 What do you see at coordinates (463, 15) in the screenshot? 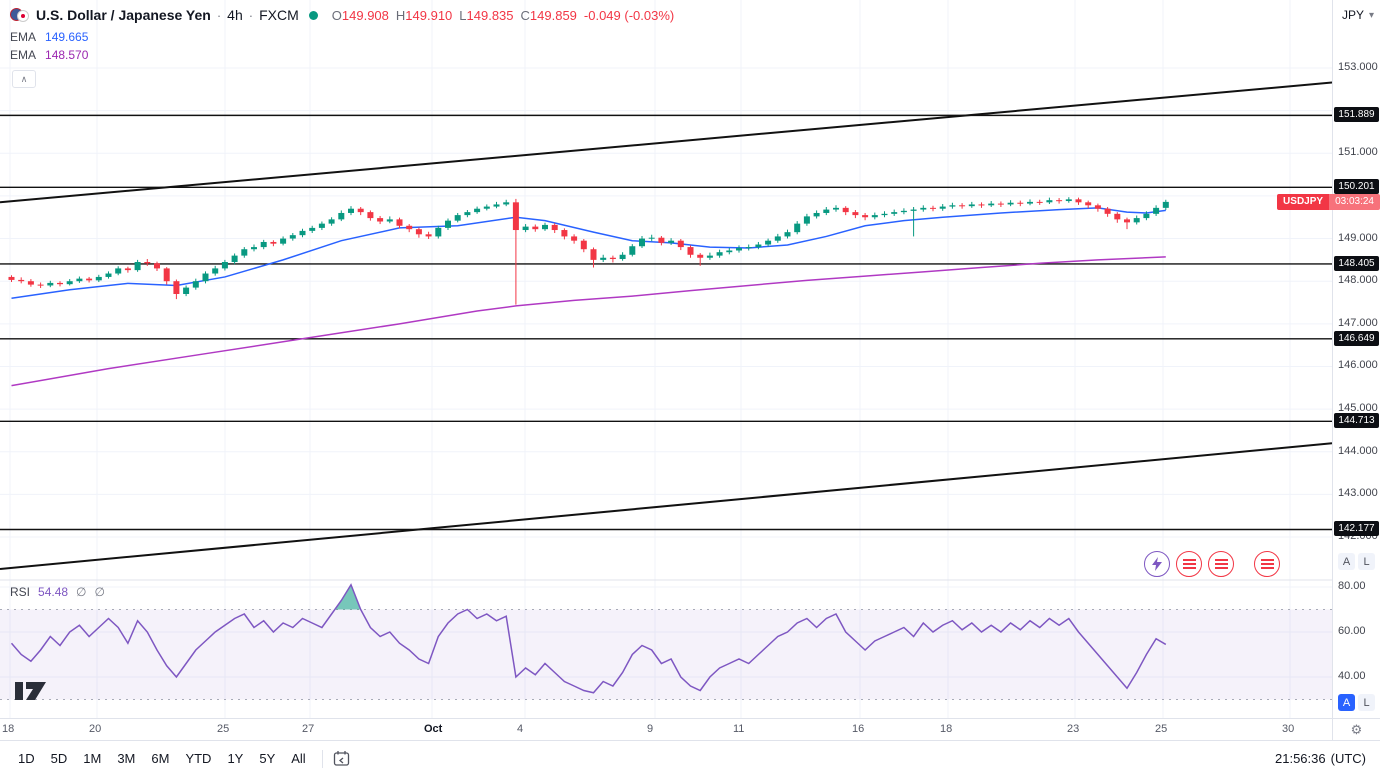
I see `low-label: L` at bounding box center [463, 15].